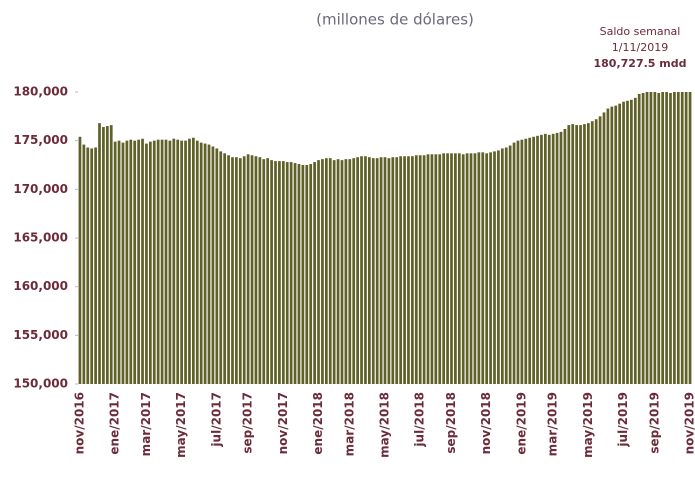  I want to click on y-tick-label: 180,000, so click(40, 92).